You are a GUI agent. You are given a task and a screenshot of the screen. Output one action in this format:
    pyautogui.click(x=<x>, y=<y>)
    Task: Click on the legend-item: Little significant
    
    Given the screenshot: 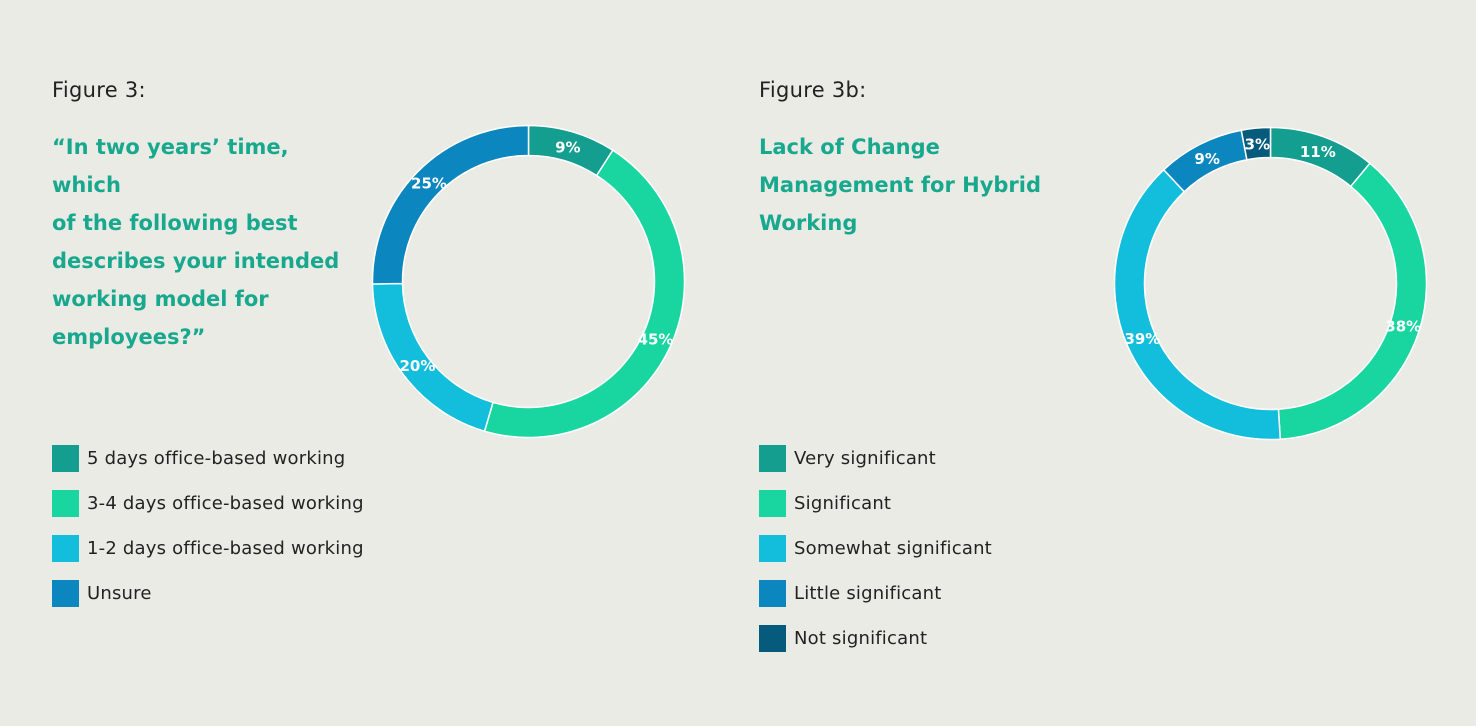 What is the action you would take?
    pyautogui.click(x=875, y=593)
    